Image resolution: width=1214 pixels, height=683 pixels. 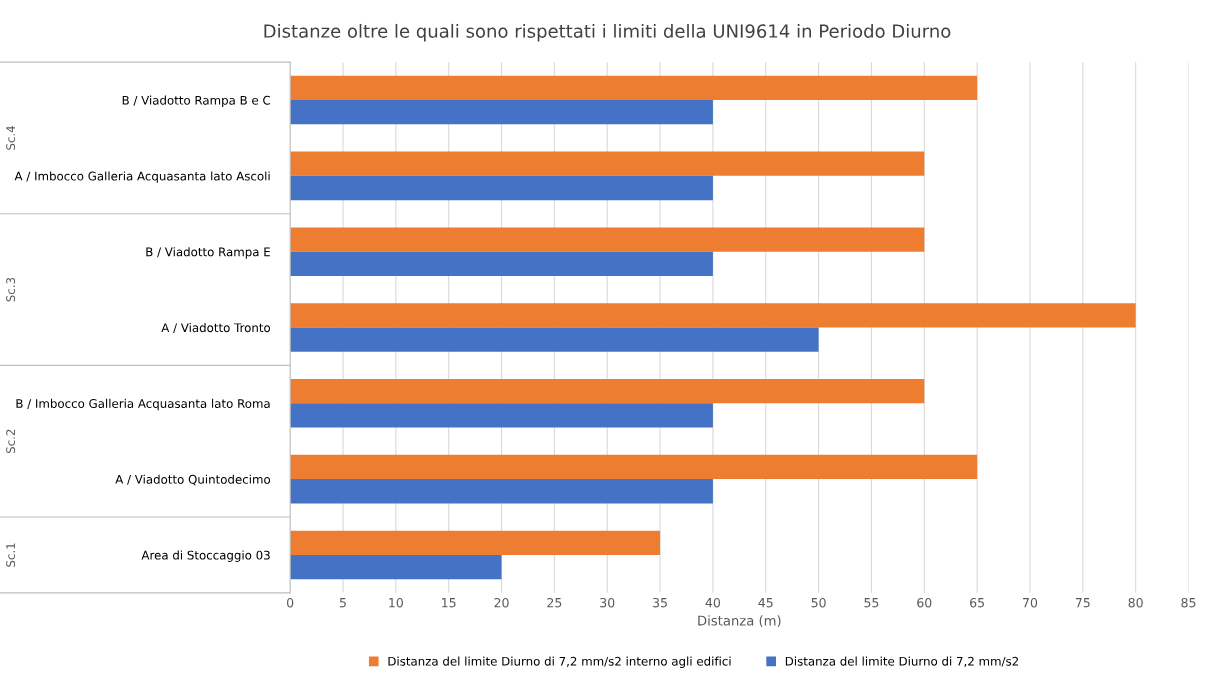 I want to click on x-tick-label: 60, so click(x=924, y=602).